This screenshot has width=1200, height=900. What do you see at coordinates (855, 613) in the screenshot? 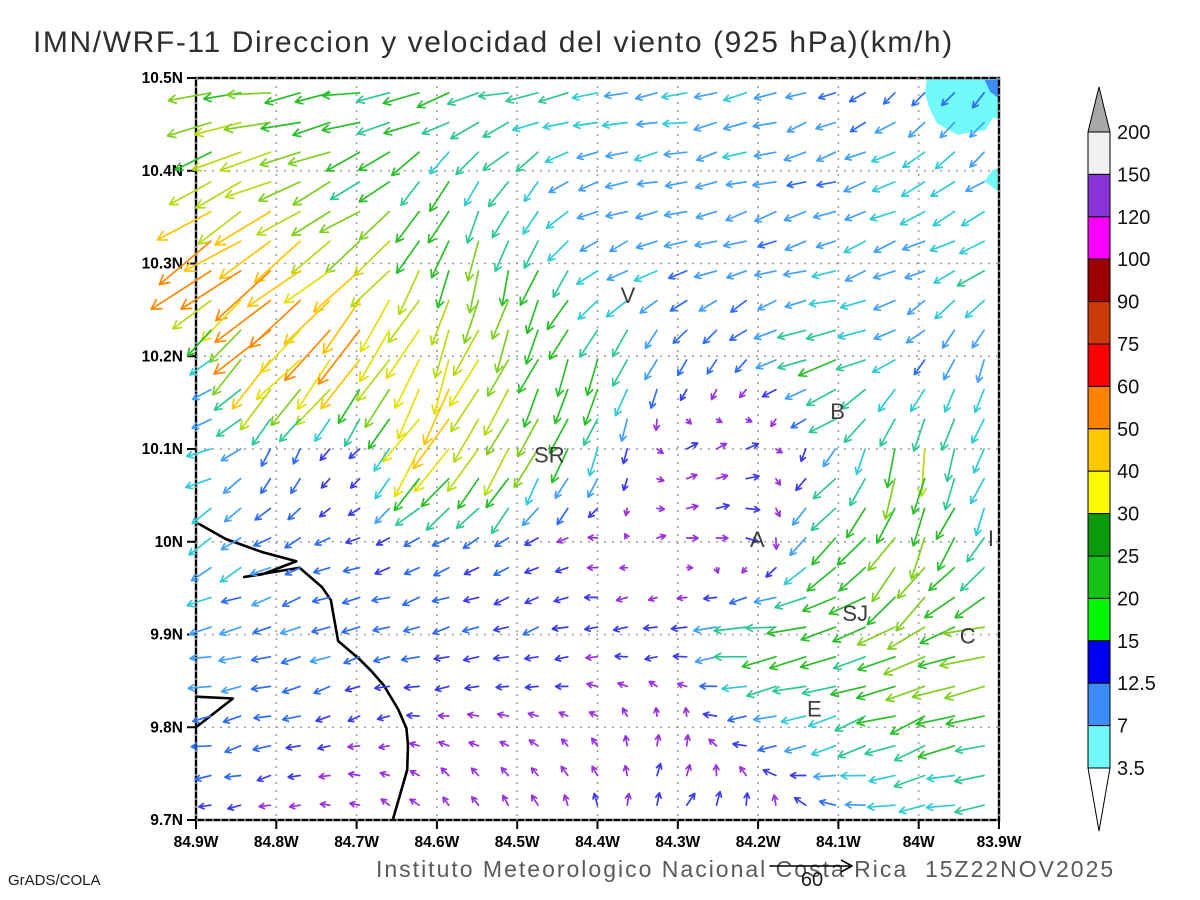
I see `station-label: SJ` at bounding box center [855, 613].